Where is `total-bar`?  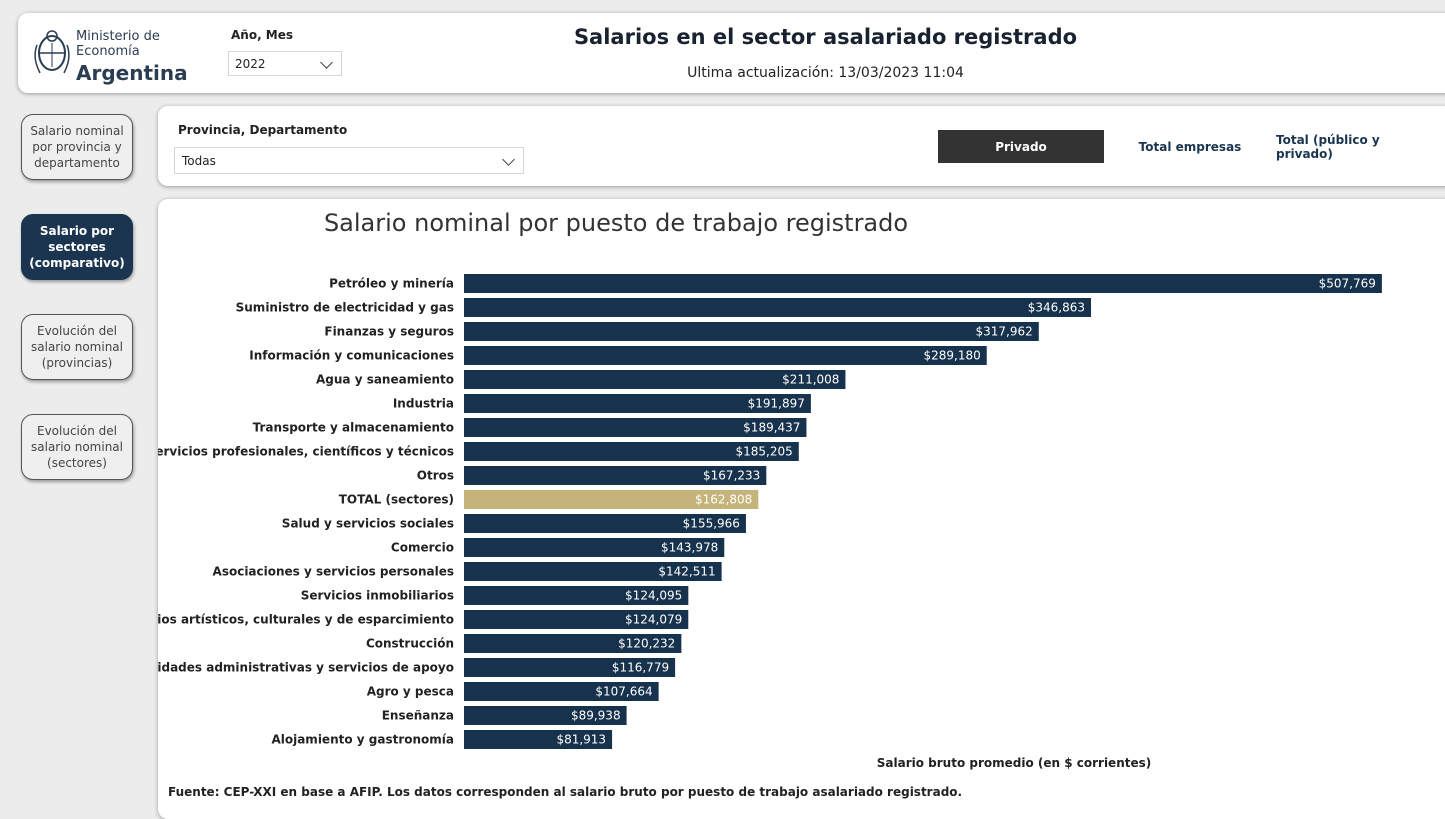 total-bar is located at coordinates (611, 499).